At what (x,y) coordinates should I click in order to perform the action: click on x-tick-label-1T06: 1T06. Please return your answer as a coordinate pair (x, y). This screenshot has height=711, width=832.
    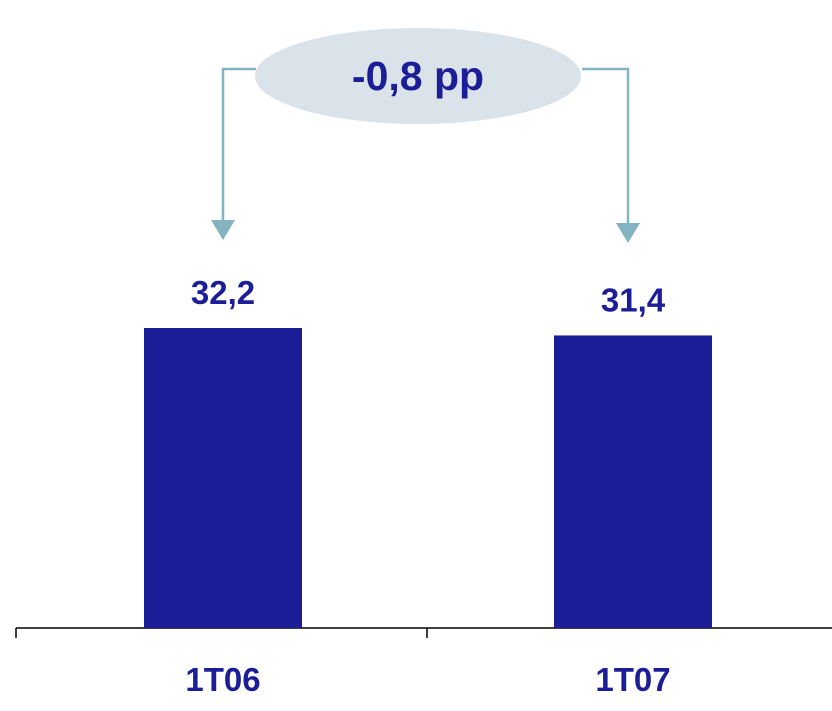
    Looking at the image, I should click on (222, 679).